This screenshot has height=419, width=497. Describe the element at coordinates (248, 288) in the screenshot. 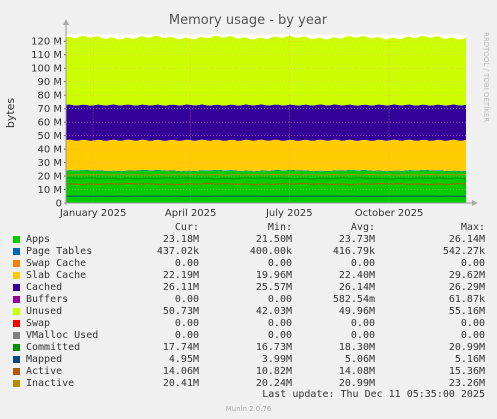

I see `legend-row: Cached 26.11M 25.57M 26.14M 26.29M` at that location.